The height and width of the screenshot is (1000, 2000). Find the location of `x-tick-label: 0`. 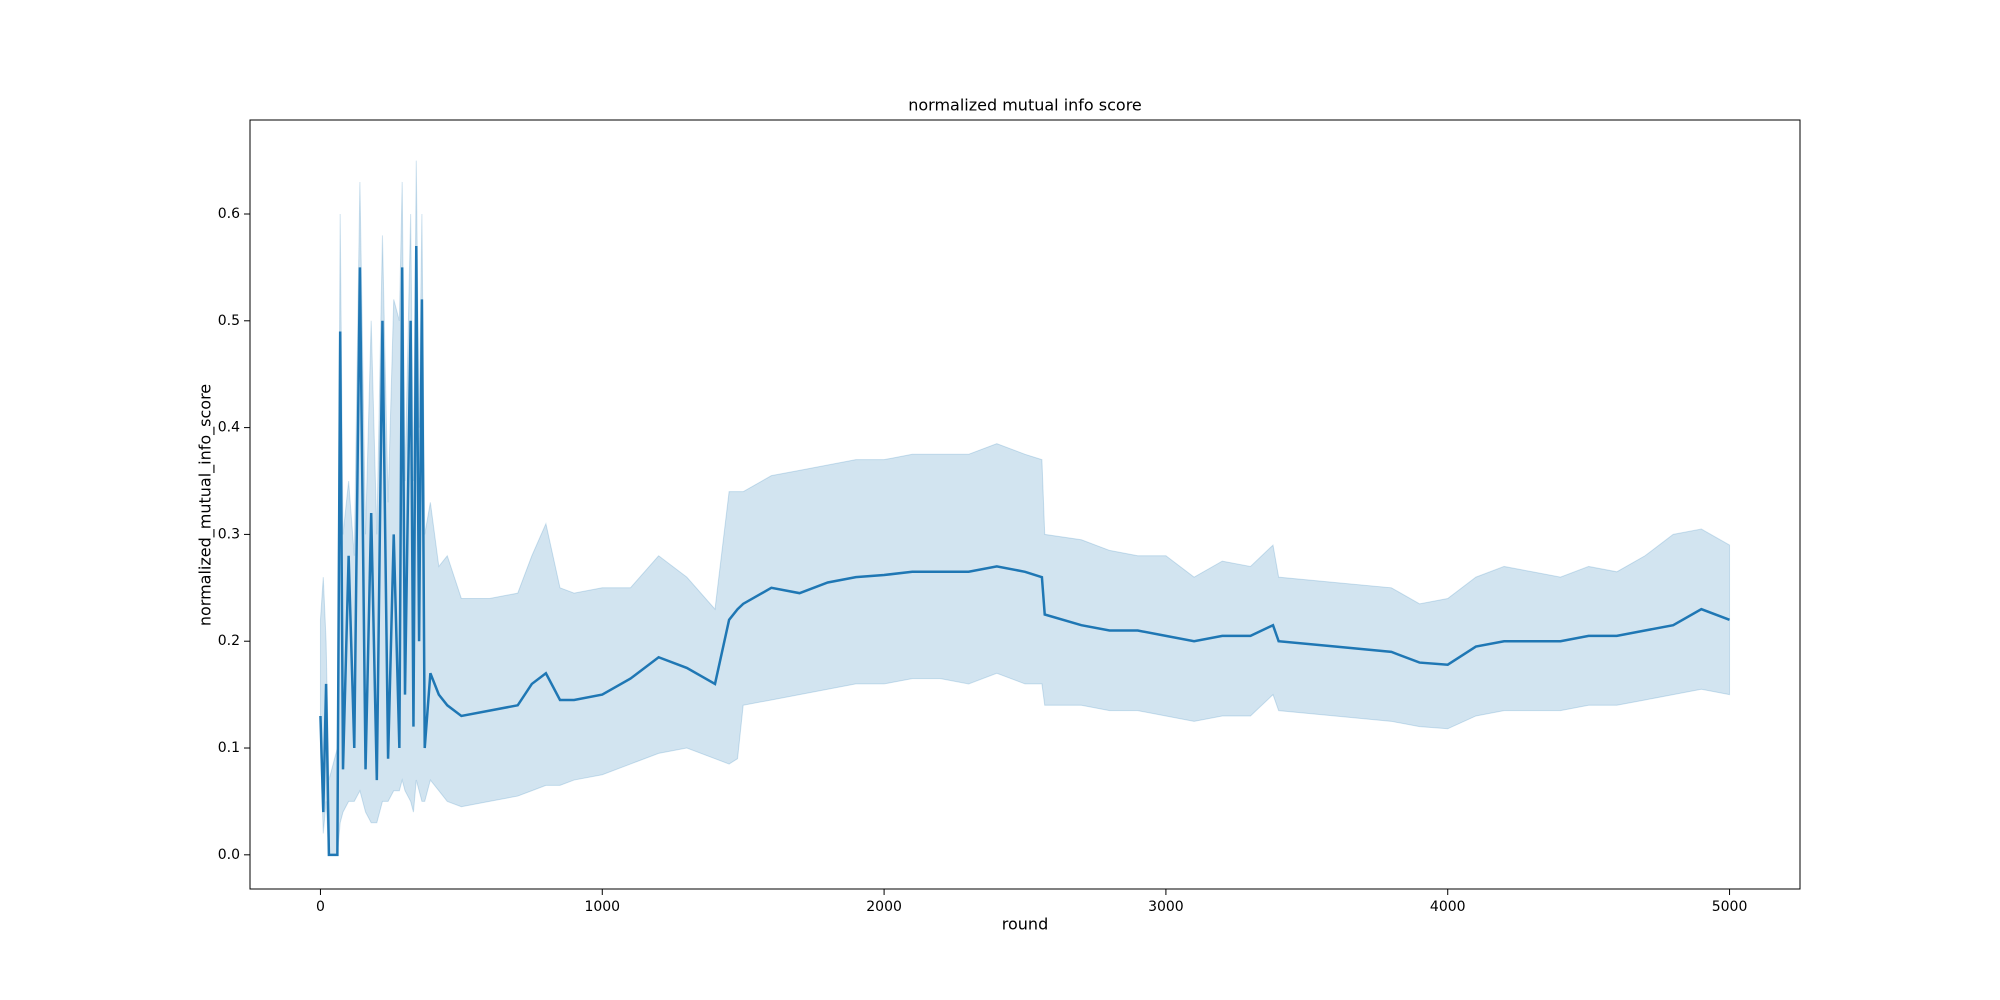

x-tick-label: 0 is located at coordinates (320, 907).